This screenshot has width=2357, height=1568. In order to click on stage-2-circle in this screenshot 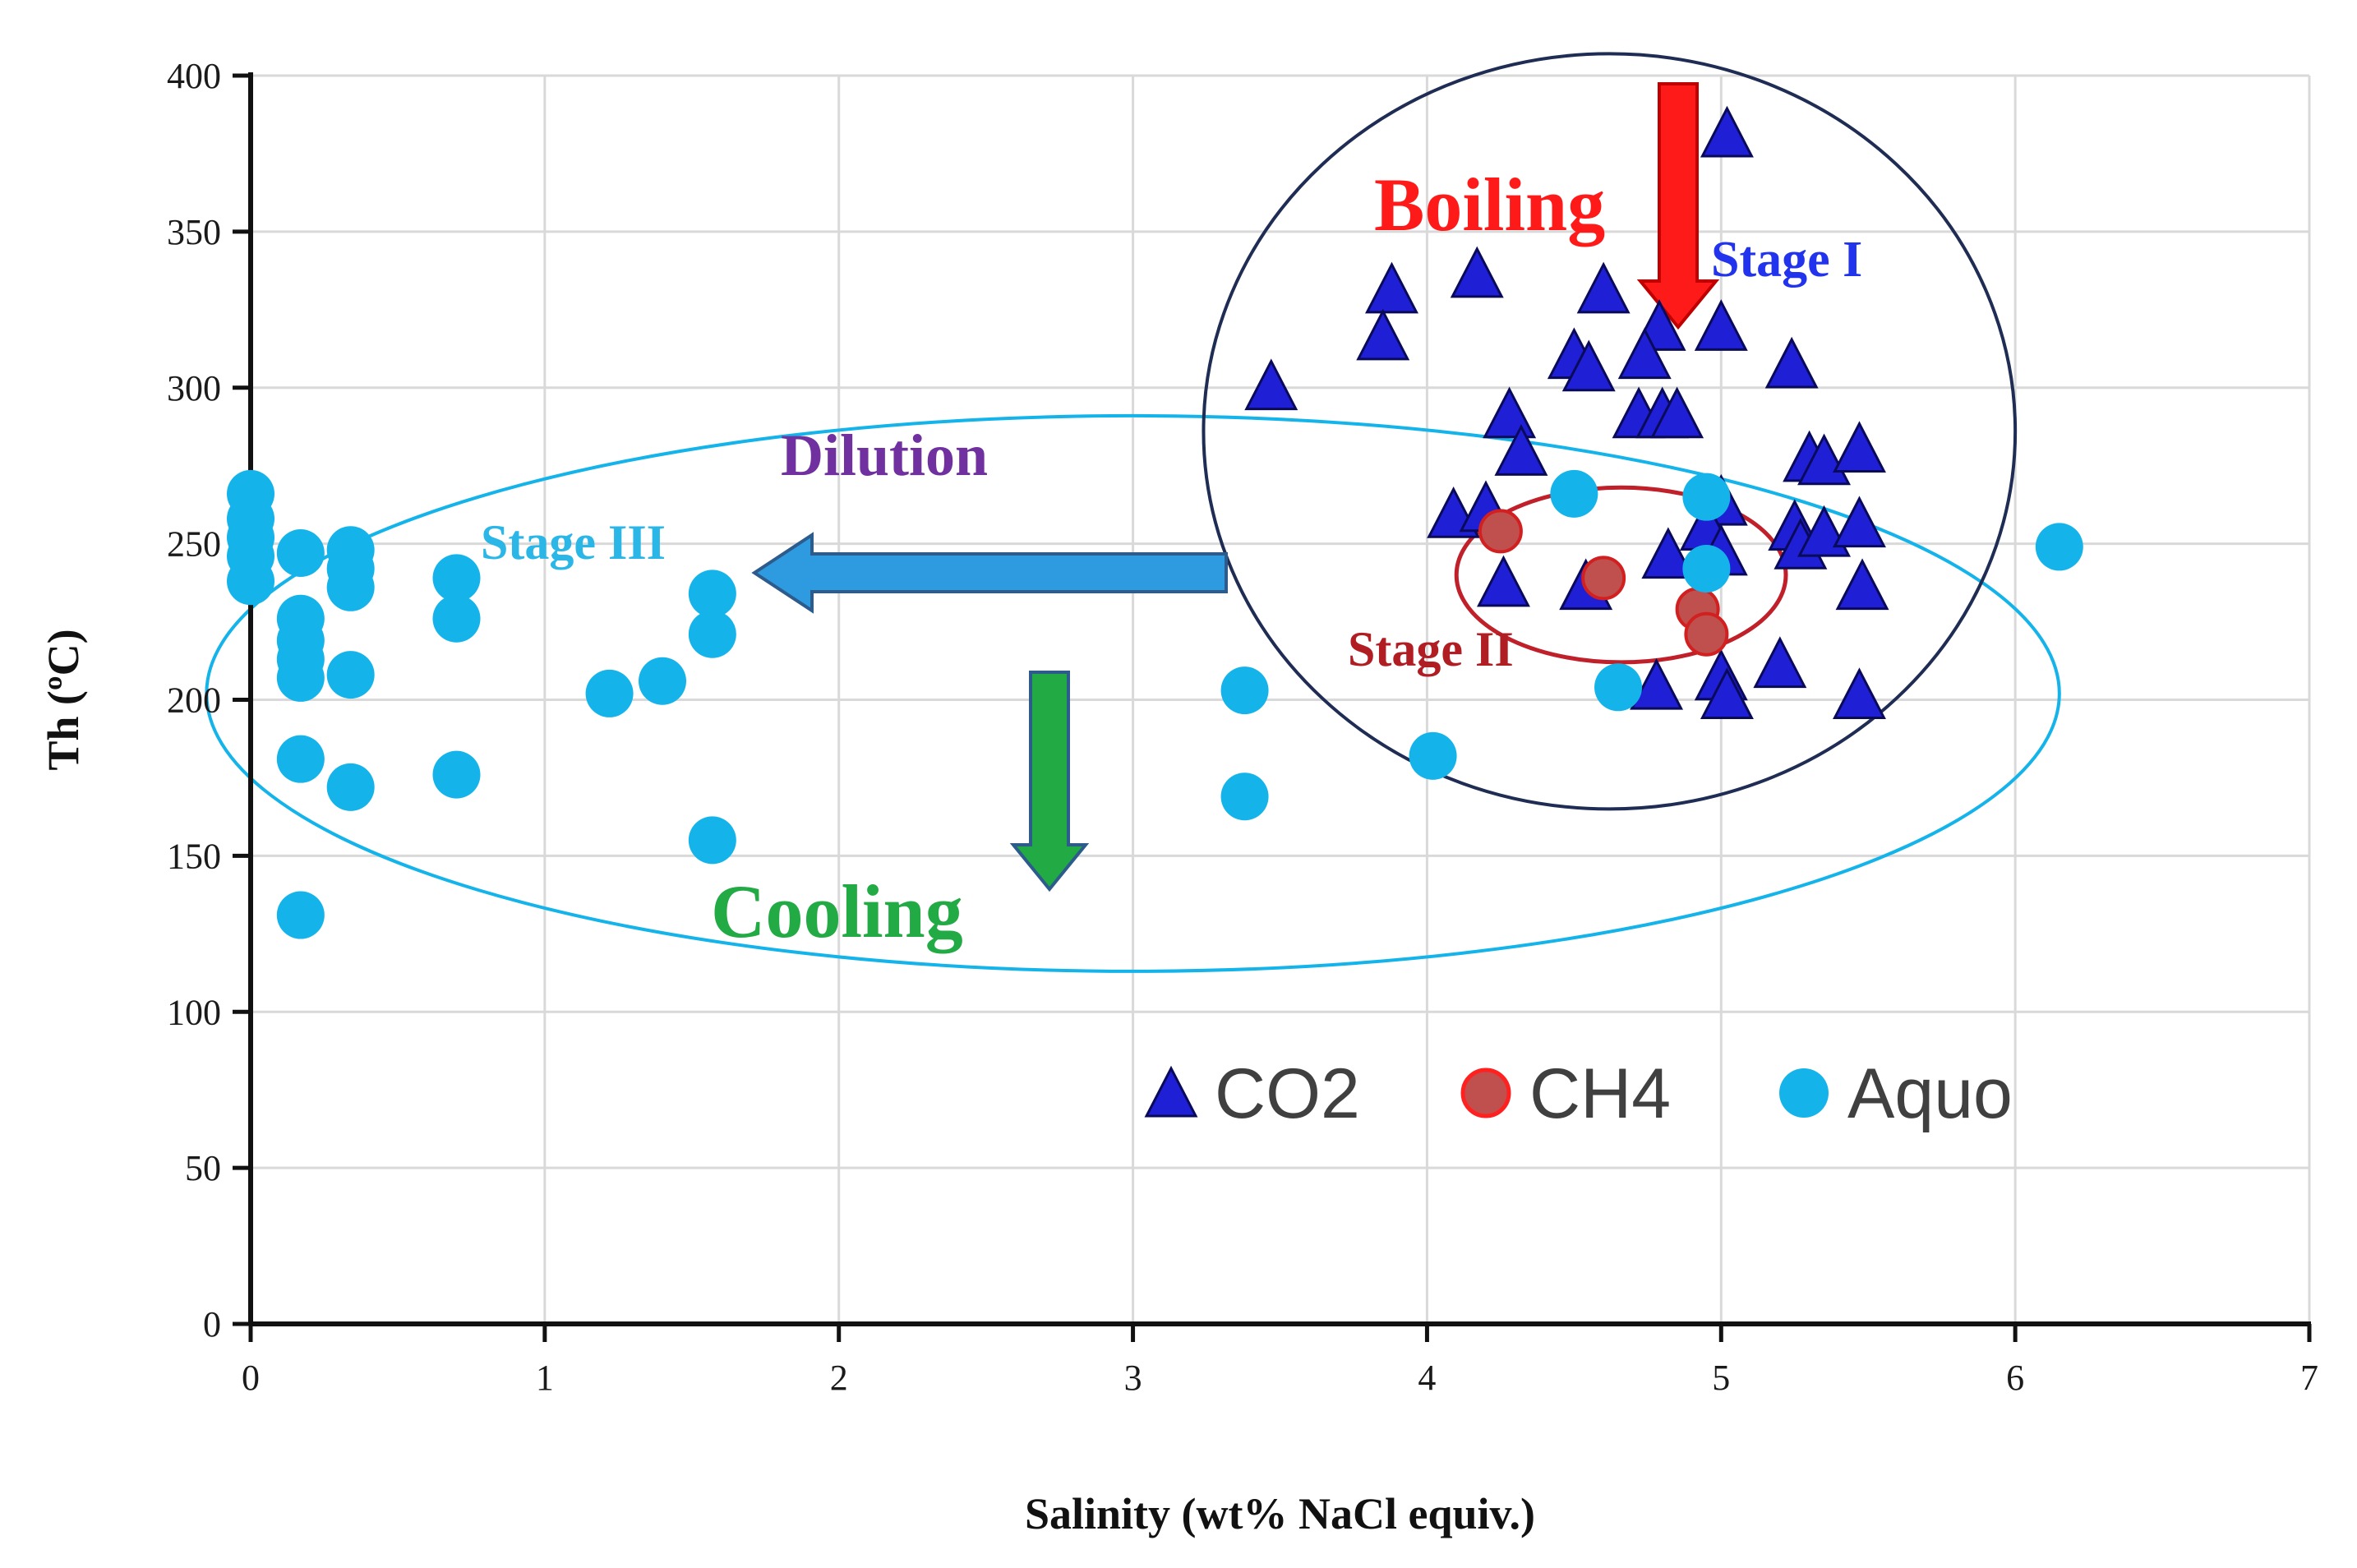, I will do `click(1621, 575)`.